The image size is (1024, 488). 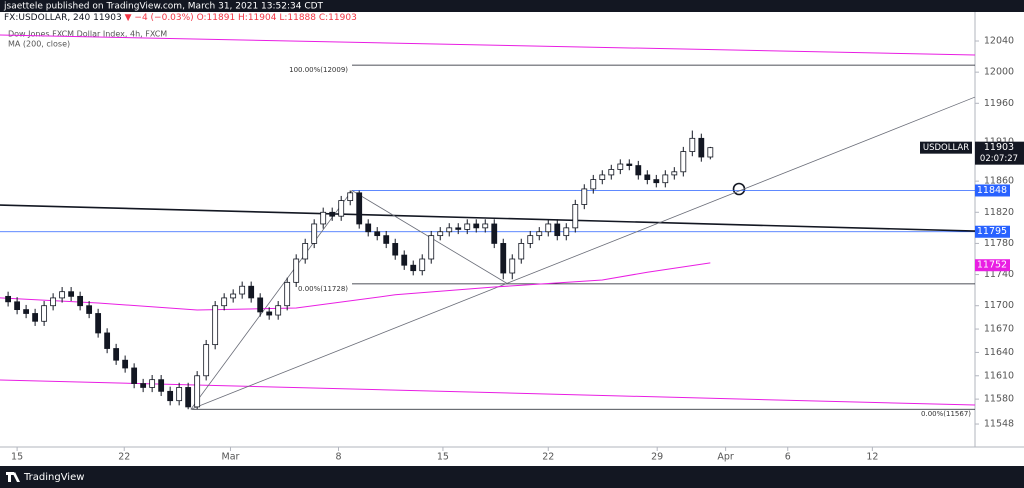 What do you see at coordinates (999, 72) in the screenshot?
I see `y-tick-label: 12000` at bounding box center [999, 72].